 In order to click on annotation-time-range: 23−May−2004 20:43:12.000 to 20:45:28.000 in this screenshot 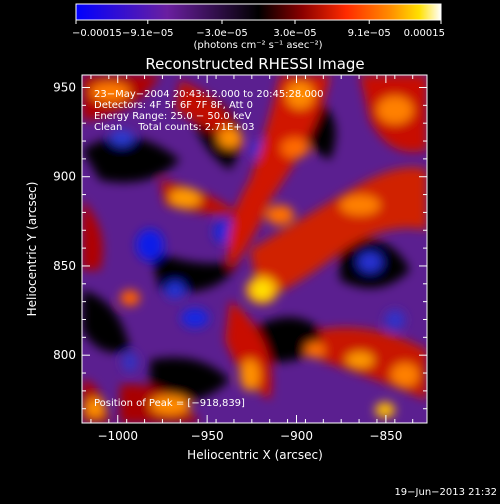, I will do `click(209, 94)`.